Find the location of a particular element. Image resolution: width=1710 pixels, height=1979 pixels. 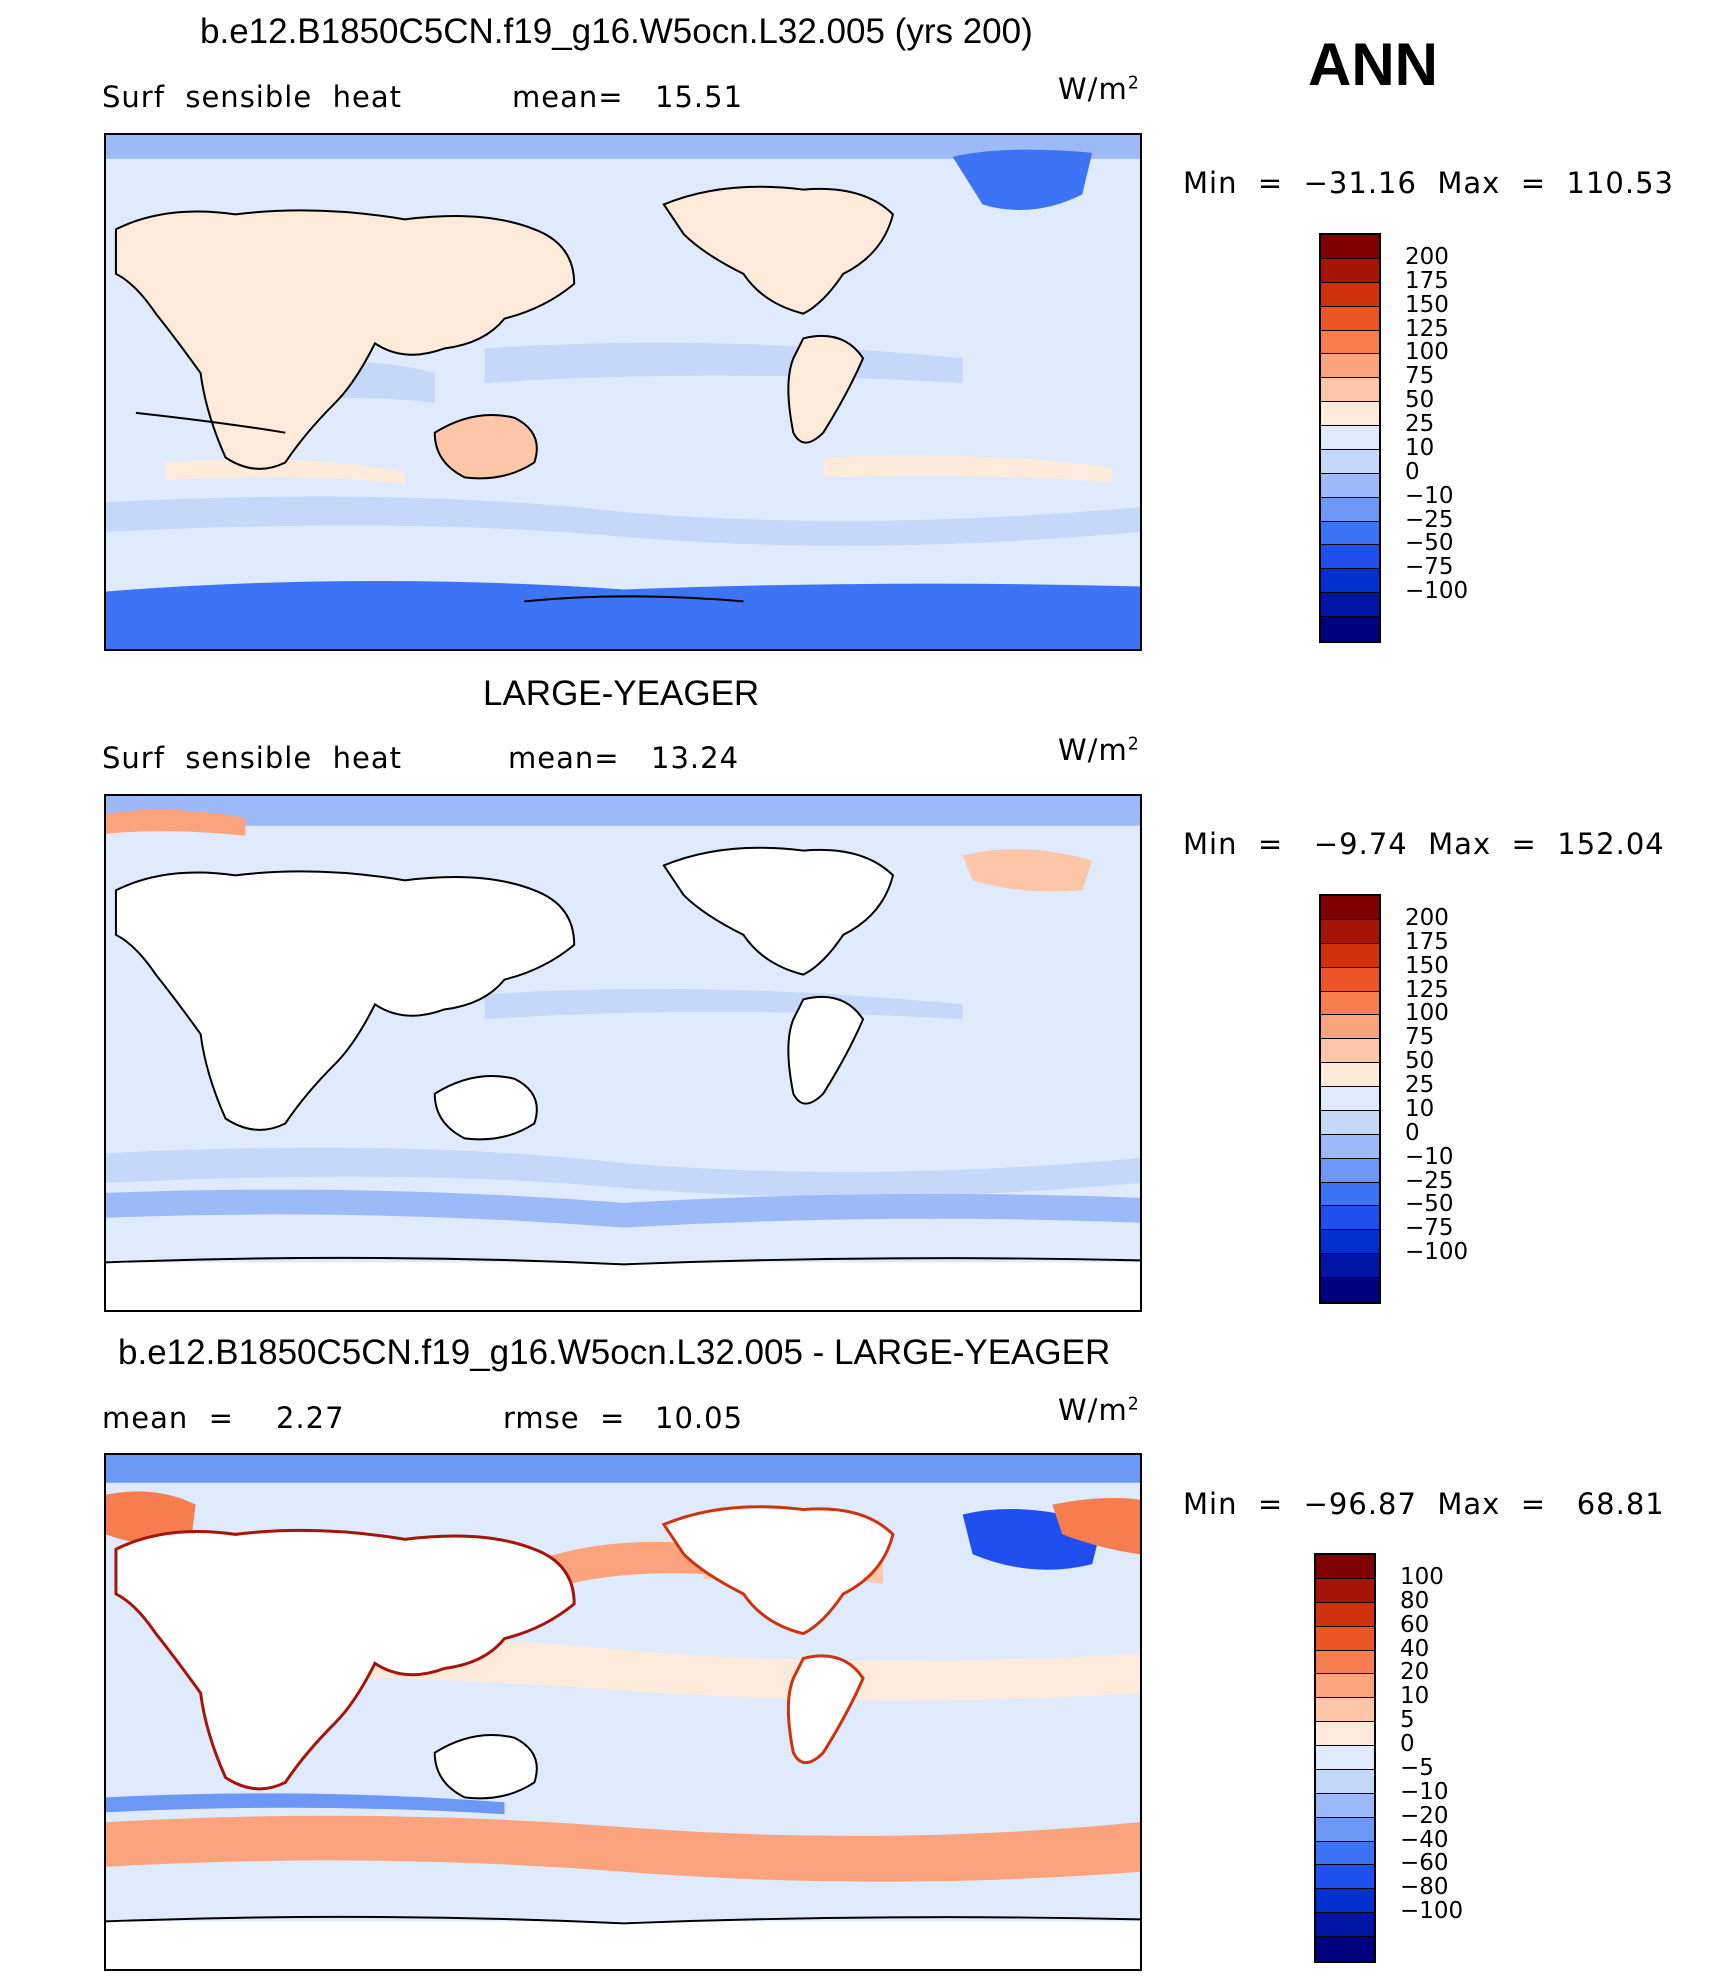

colorbar-tick-label: −40 is located at coordinates (1424, 1839).